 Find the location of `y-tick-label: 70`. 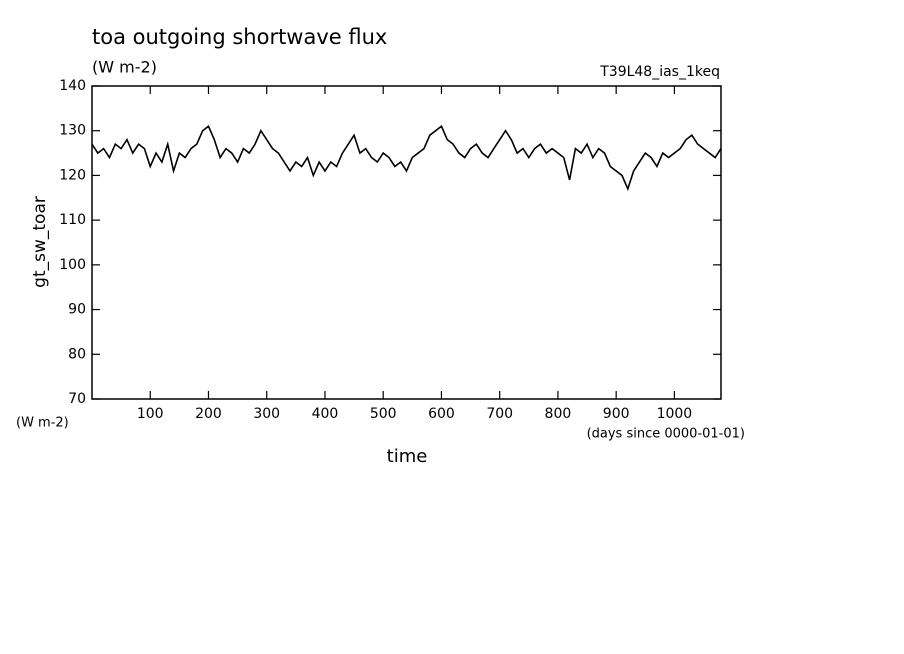

y-tick-label: 70 is located at coordinates (77, 399).